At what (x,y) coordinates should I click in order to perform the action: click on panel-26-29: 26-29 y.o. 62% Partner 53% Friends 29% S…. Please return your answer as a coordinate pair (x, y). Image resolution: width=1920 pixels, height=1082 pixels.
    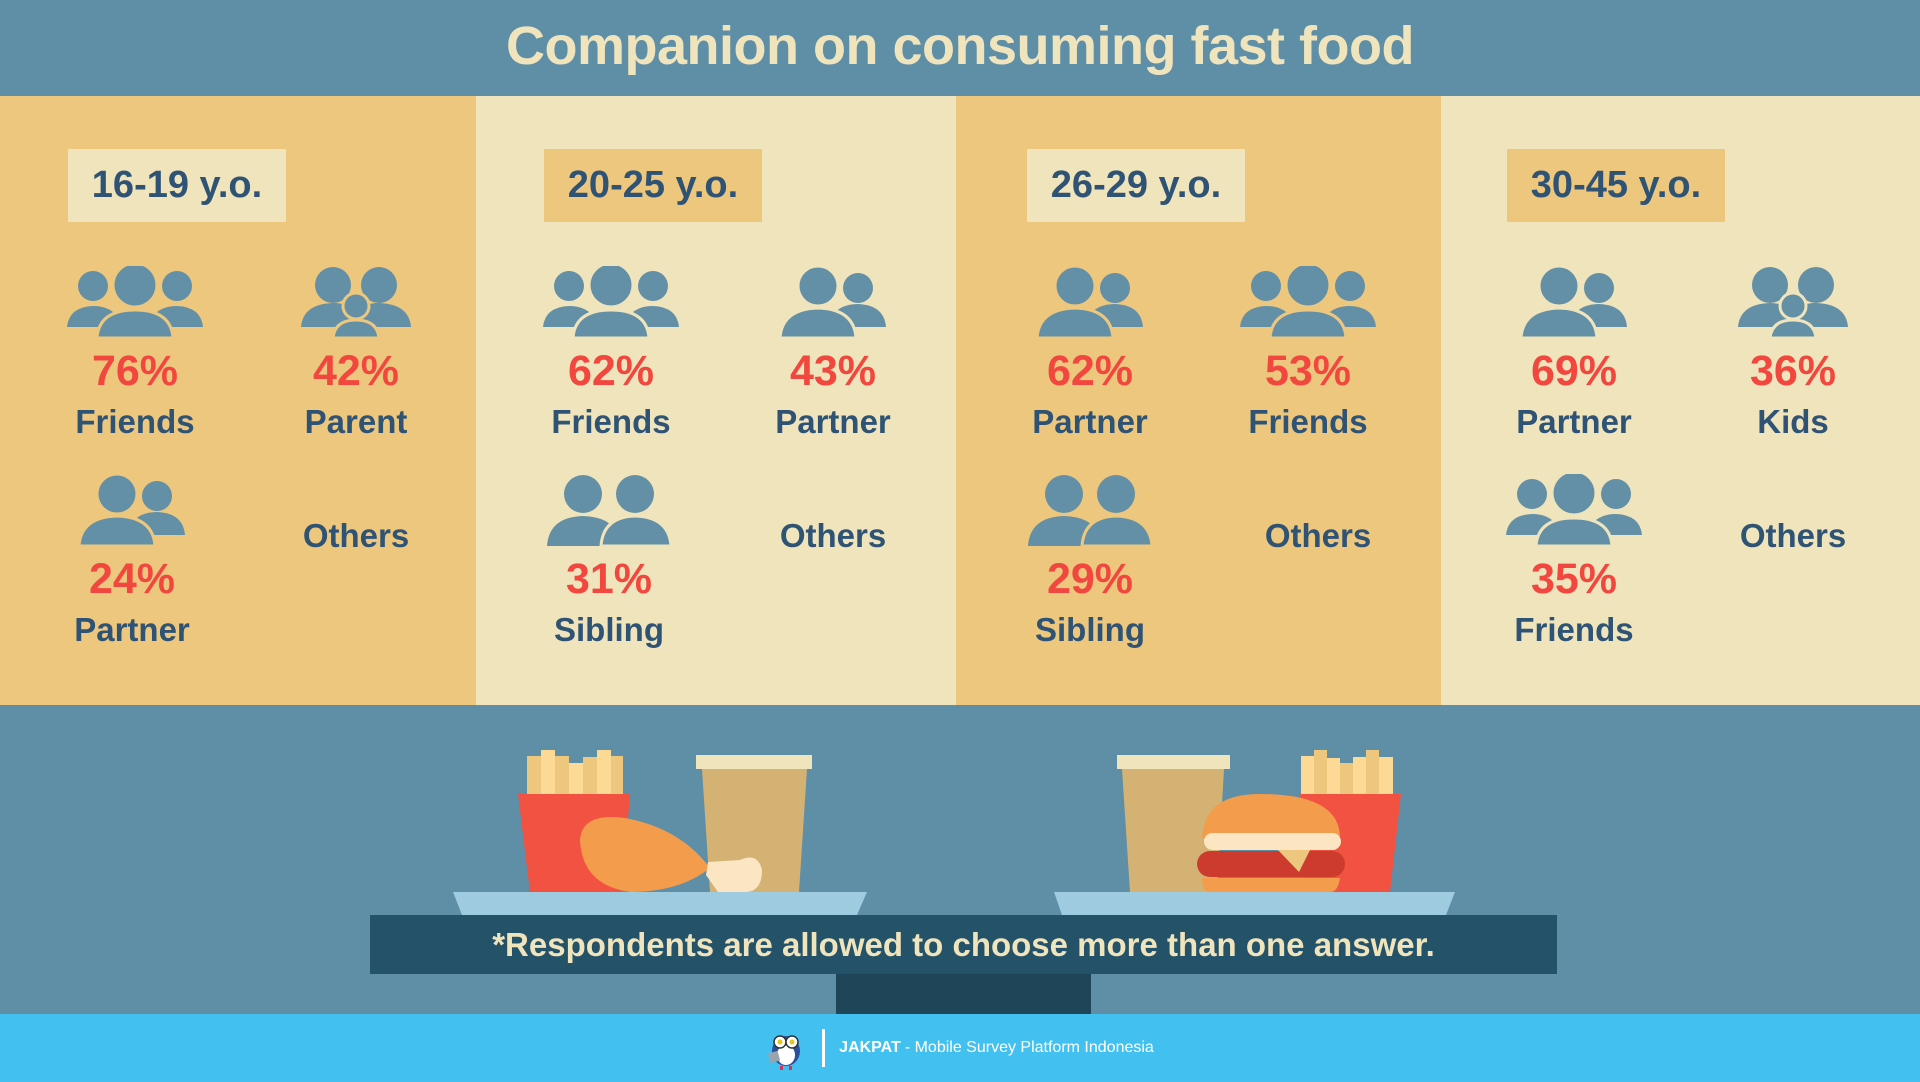
    Looking at the image, I should click on (1198, 400).